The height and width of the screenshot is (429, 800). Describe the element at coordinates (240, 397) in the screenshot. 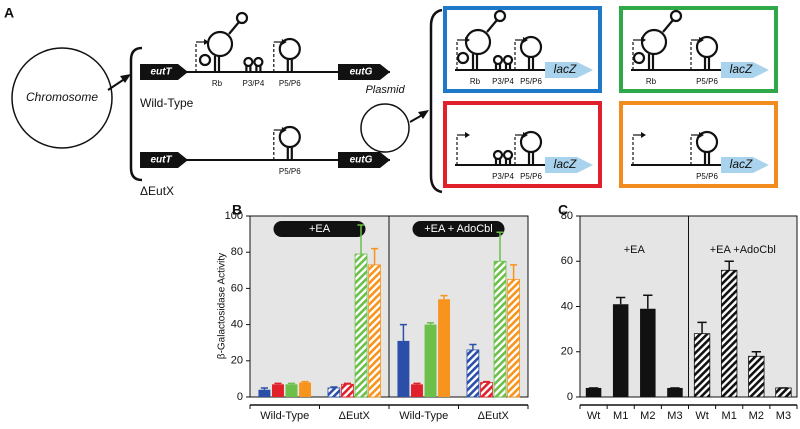

I see `y-tick-label: 0` at that location.